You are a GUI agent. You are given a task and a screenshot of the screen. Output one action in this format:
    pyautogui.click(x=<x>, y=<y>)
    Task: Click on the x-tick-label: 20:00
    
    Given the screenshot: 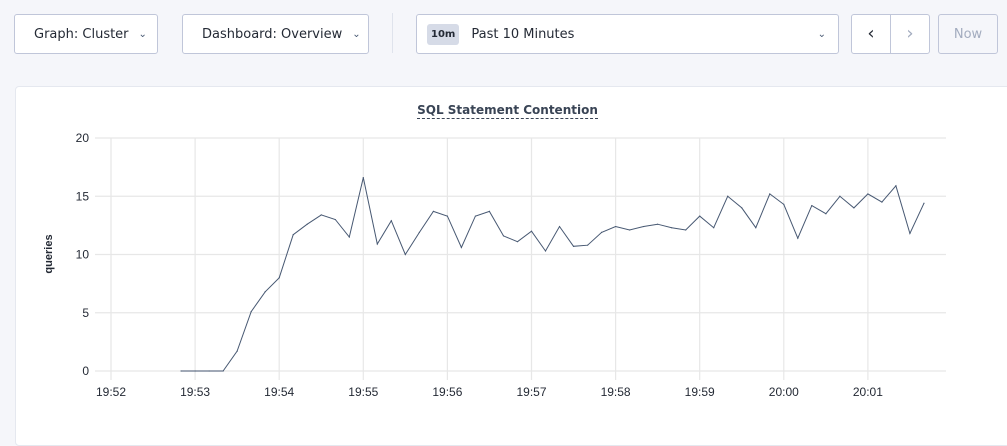 What is the action you would take?
    pyautogui.click(x=784, y=392)
    